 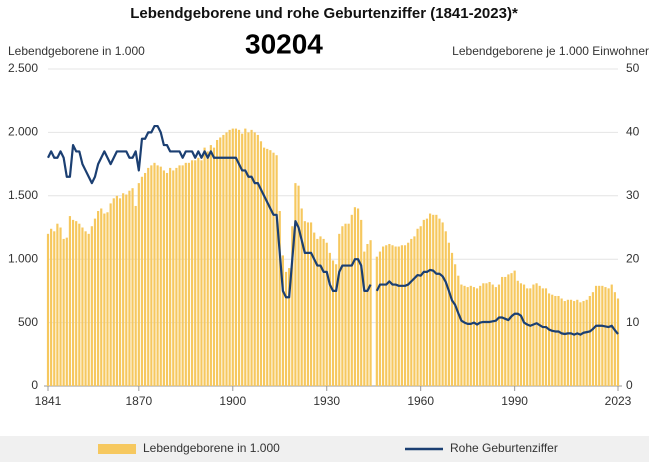 What do you see at coordinates (326, 401) in the screenshot?
I see `x-tick-label: 1930` at bounding box center [326, 401].